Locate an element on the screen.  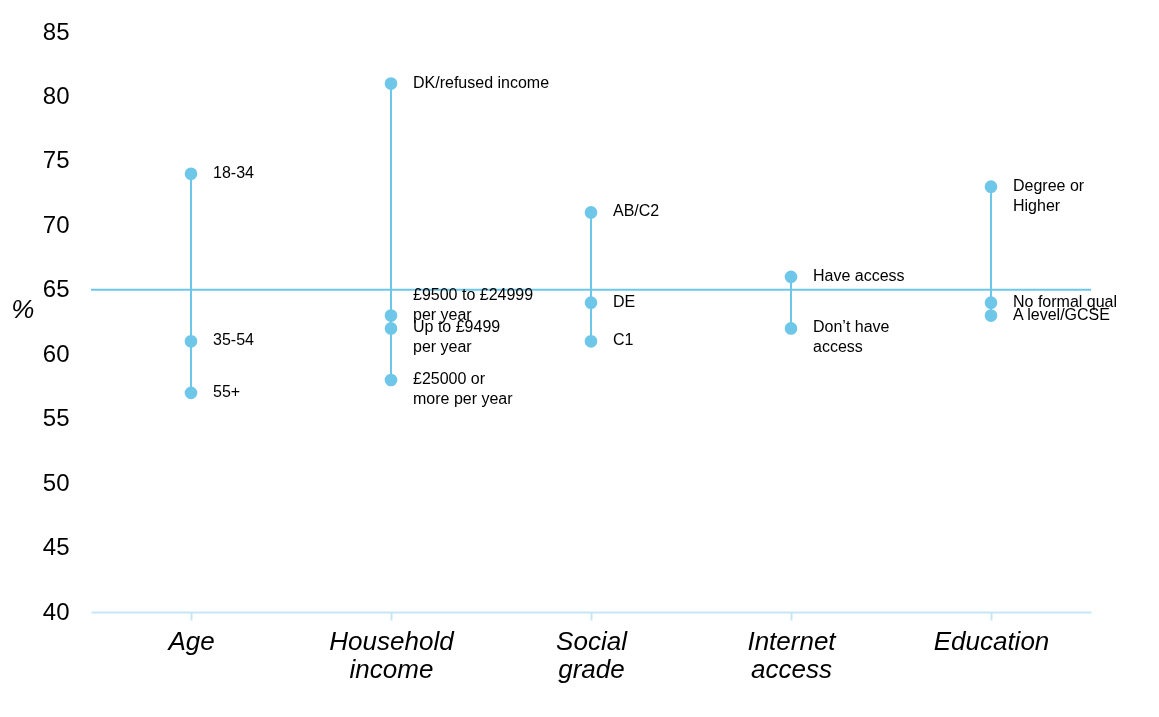
annotation: Have access is located at coordinates (859, 275).